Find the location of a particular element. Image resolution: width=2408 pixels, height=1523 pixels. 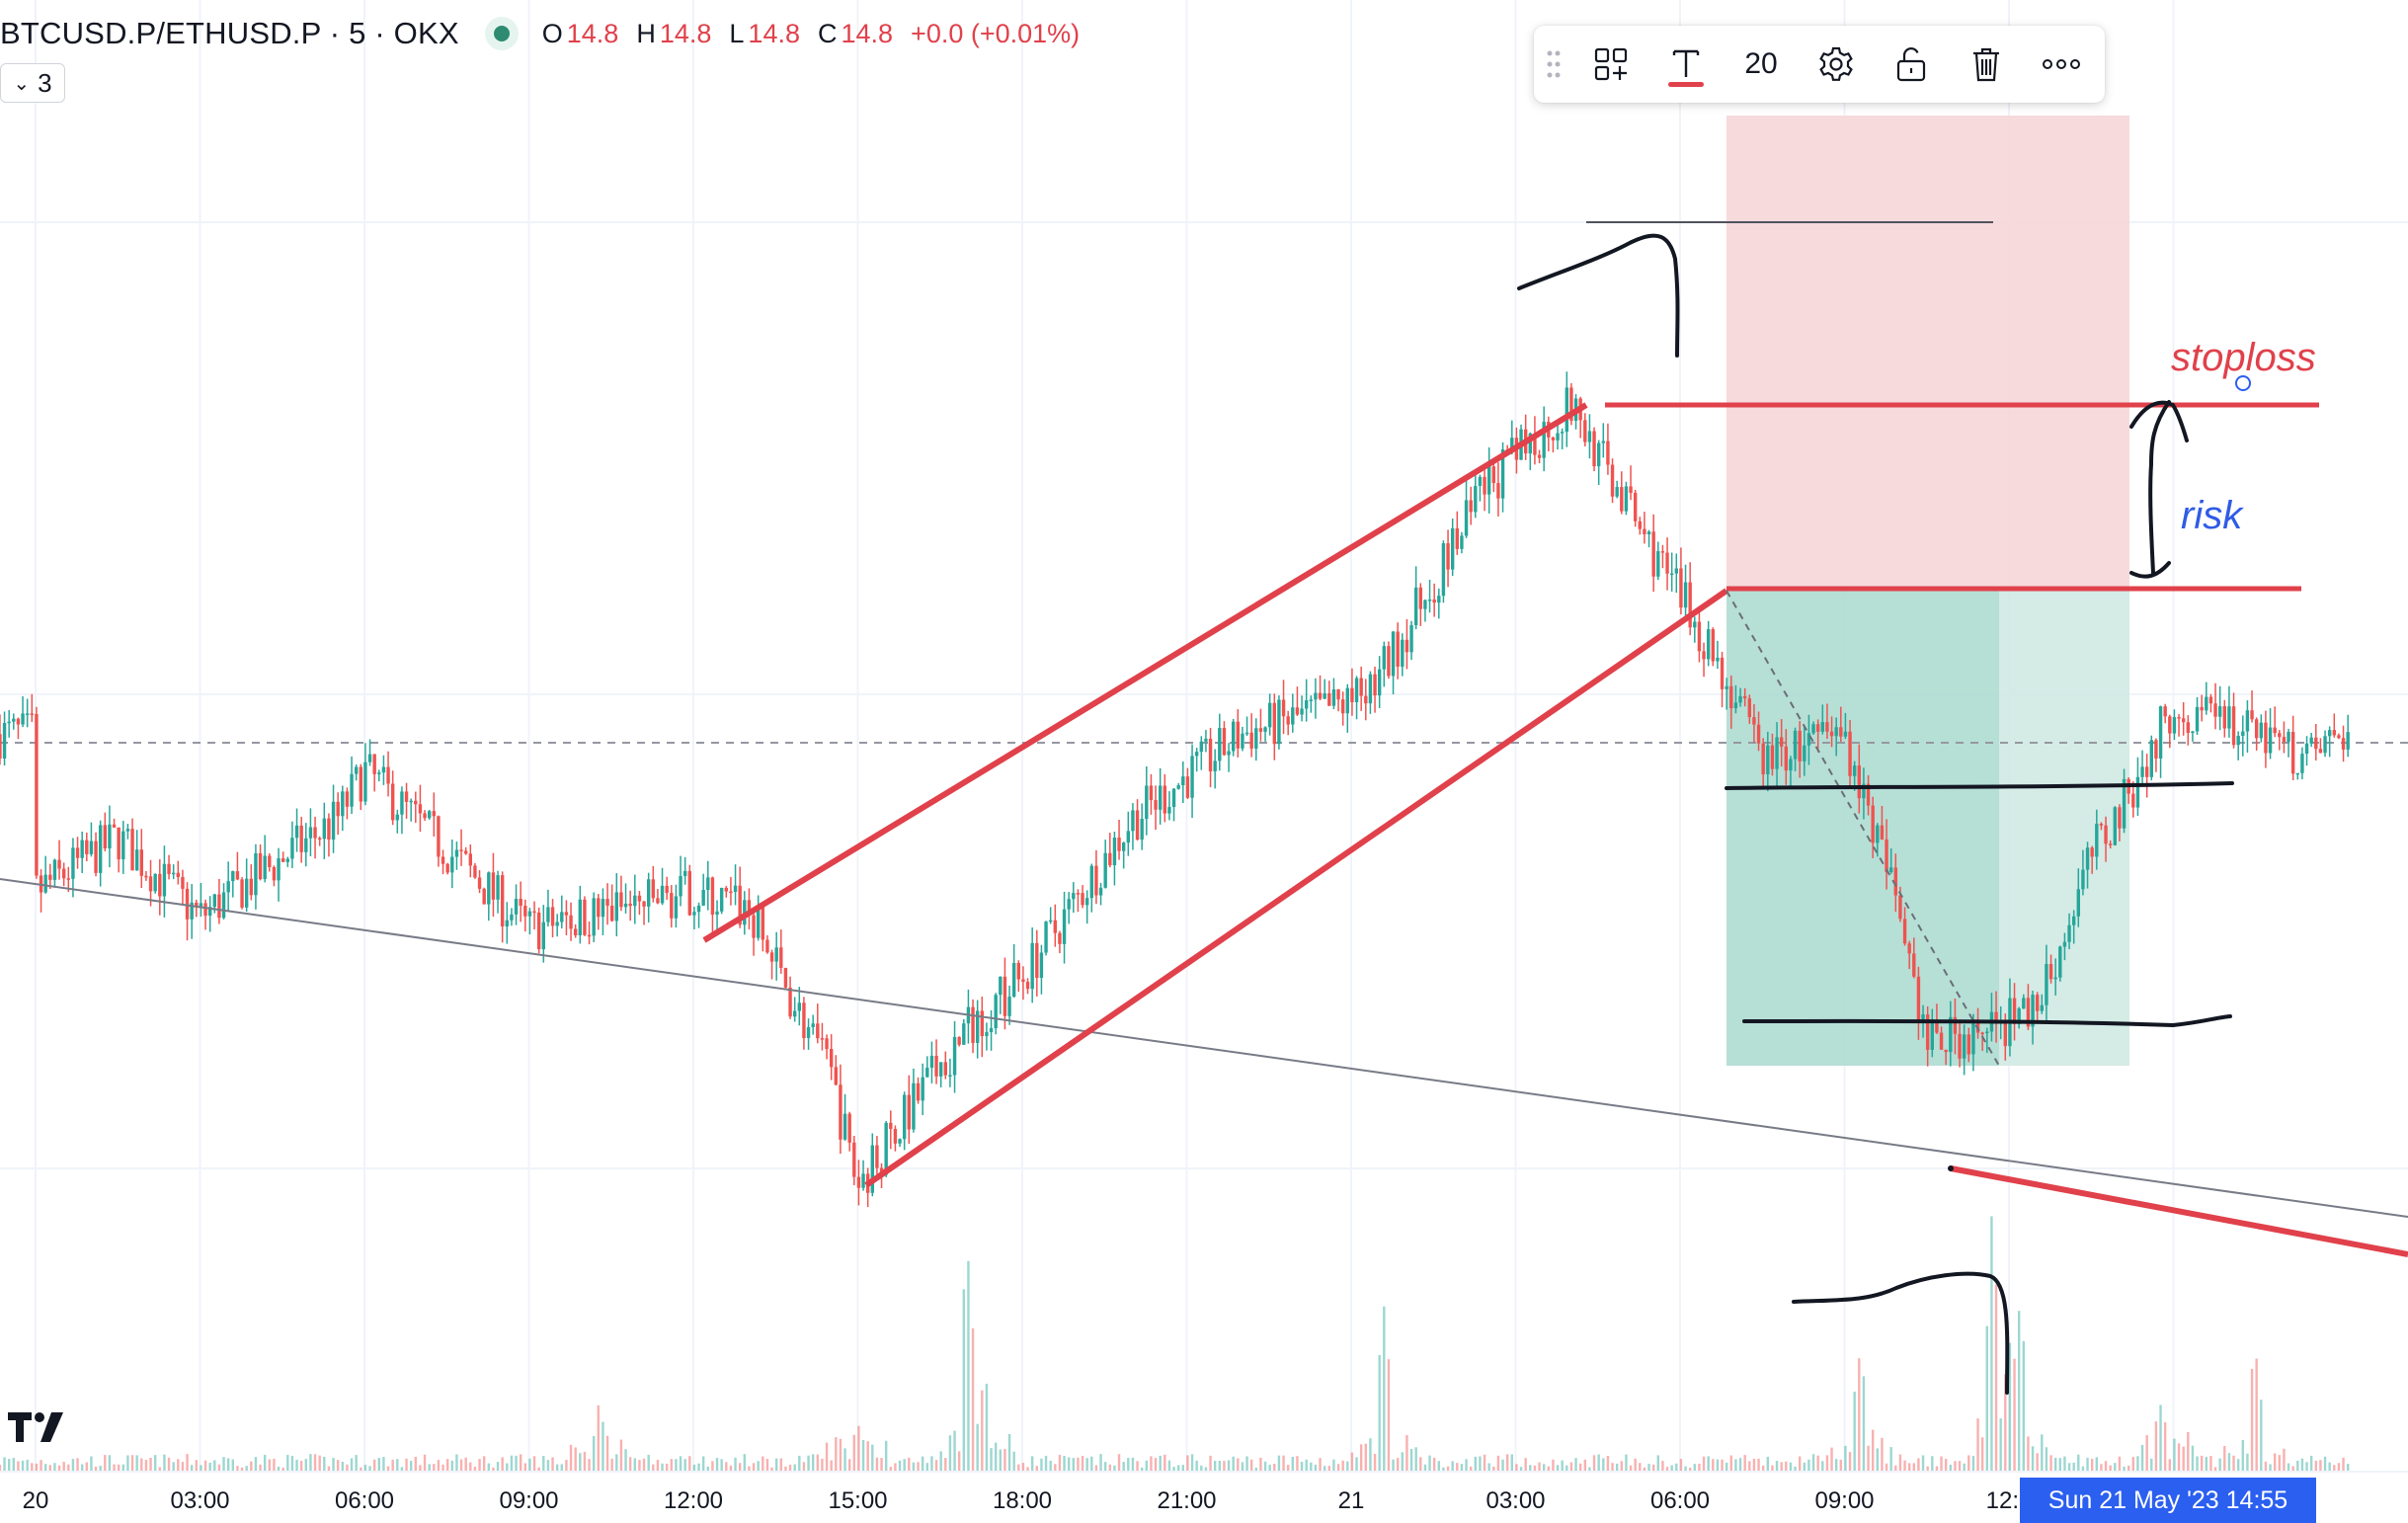

text-color-button is located at coordinates (1686, 64).